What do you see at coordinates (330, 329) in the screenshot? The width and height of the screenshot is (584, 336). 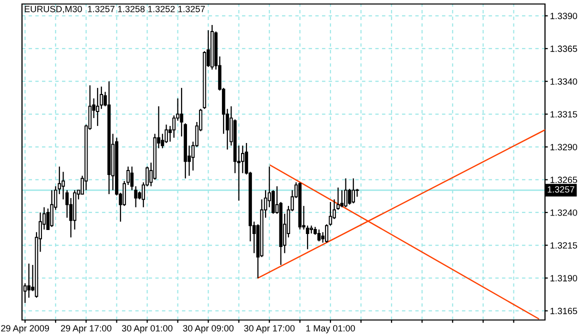 I see `x-tick-label: 1 May 01:00` at bounding box center [330, 329].